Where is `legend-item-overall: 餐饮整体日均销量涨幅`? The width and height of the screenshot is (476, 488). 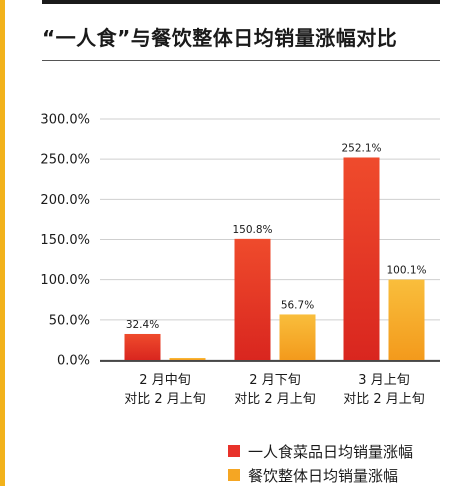 legend-item-overall: 餐饮整体日均销量涨幅 is located at coordinates (320, 475).